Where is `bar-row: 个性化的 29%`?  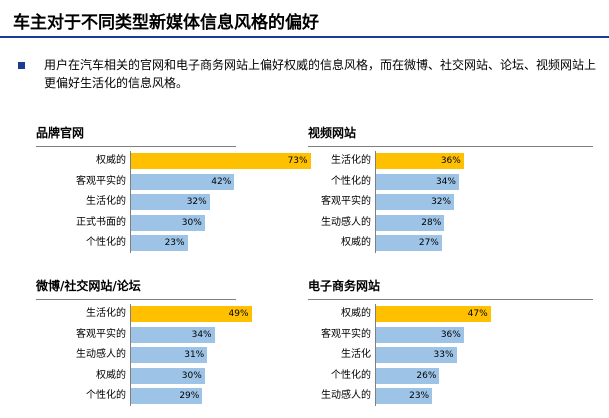
bar-row: 个性化的 29% is located at coordinates (181, 396).